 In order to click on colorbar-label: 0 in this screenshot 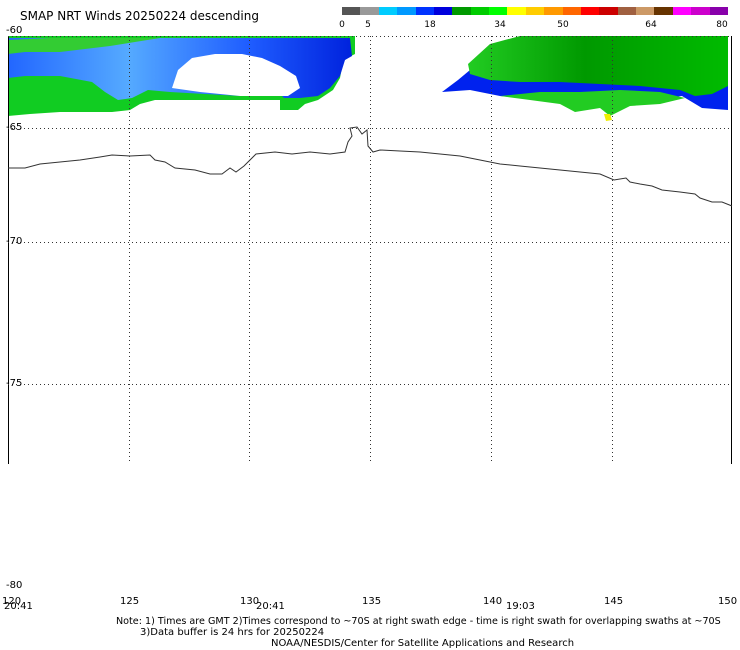, I will do `click(342, 25)`.